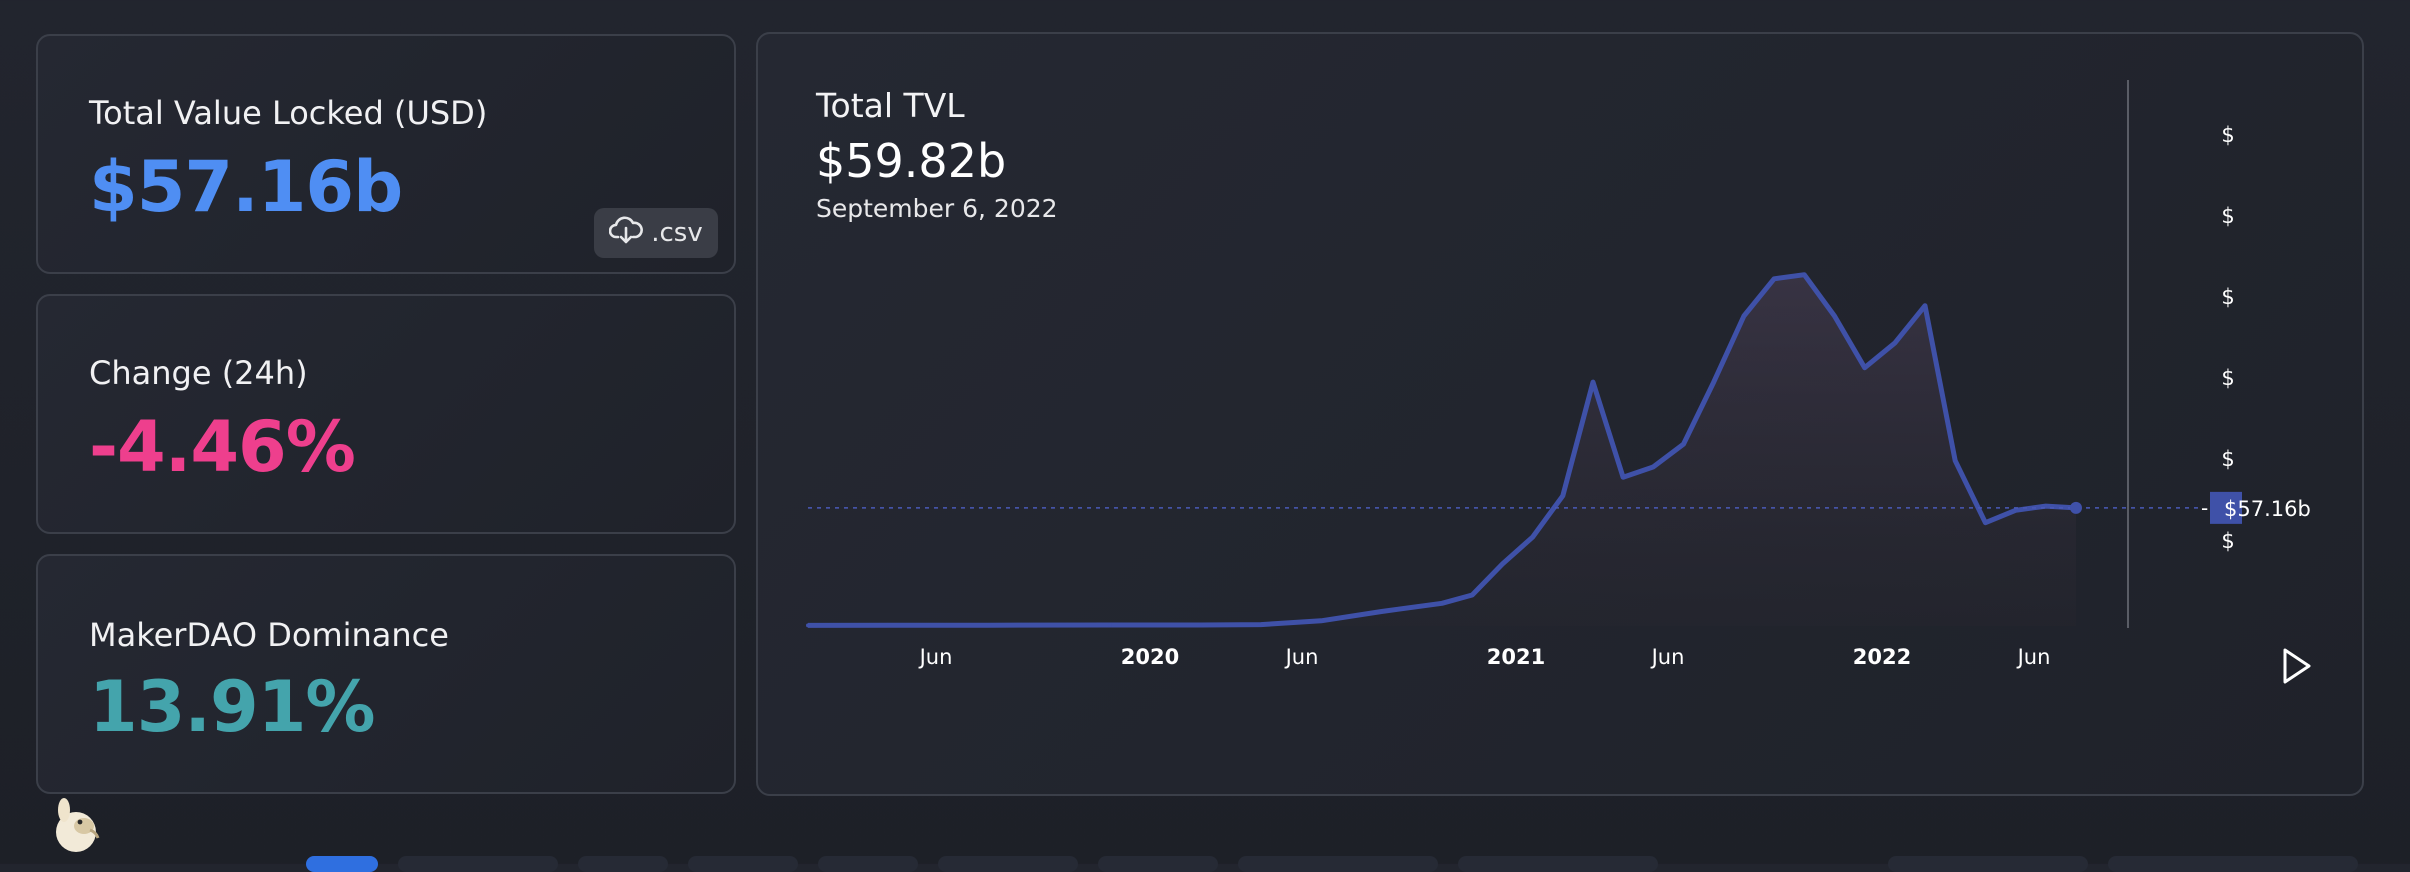 The image size is (2410, 872). Describe the element at coordinates (1516, 657) in the screenshot. I see `x-tick-label: 2021` at that location.